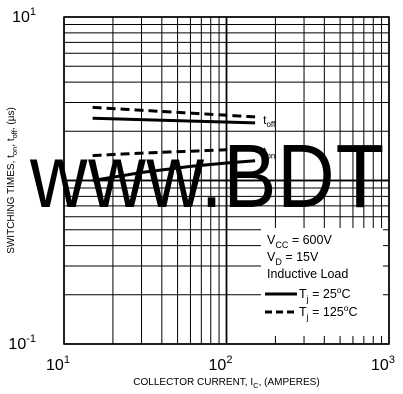 The width and height of the screenshot is (403, 394). Describe the element at coordinates (174, 143) in the screenshot. I see `series-lines` at that location.